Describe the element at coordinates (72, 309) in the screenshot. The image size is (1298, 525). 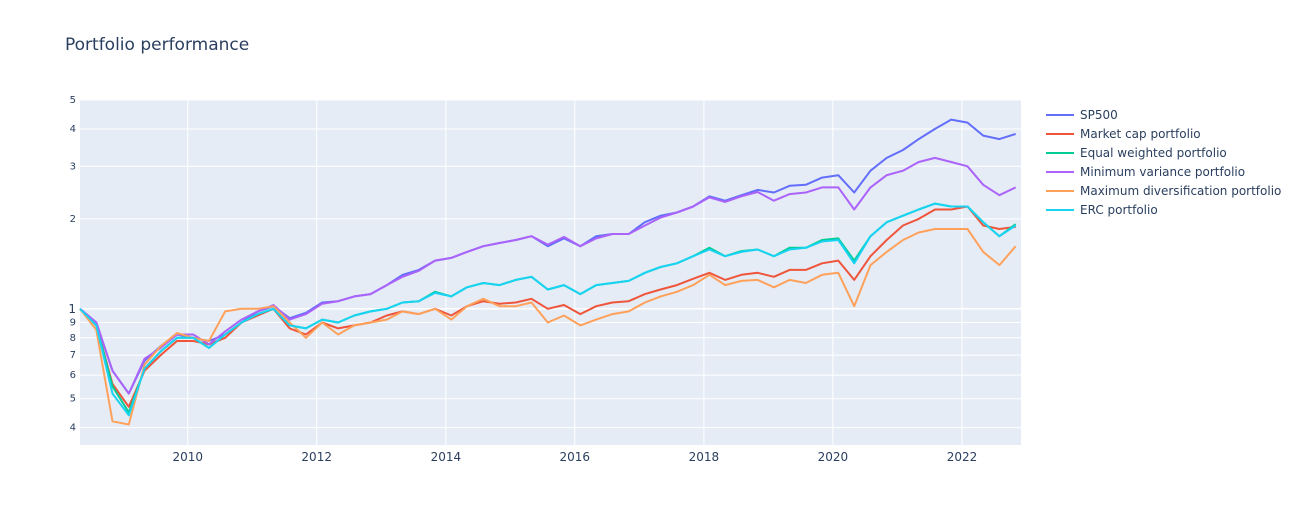
I see `y-tick-label: 1` at that location.